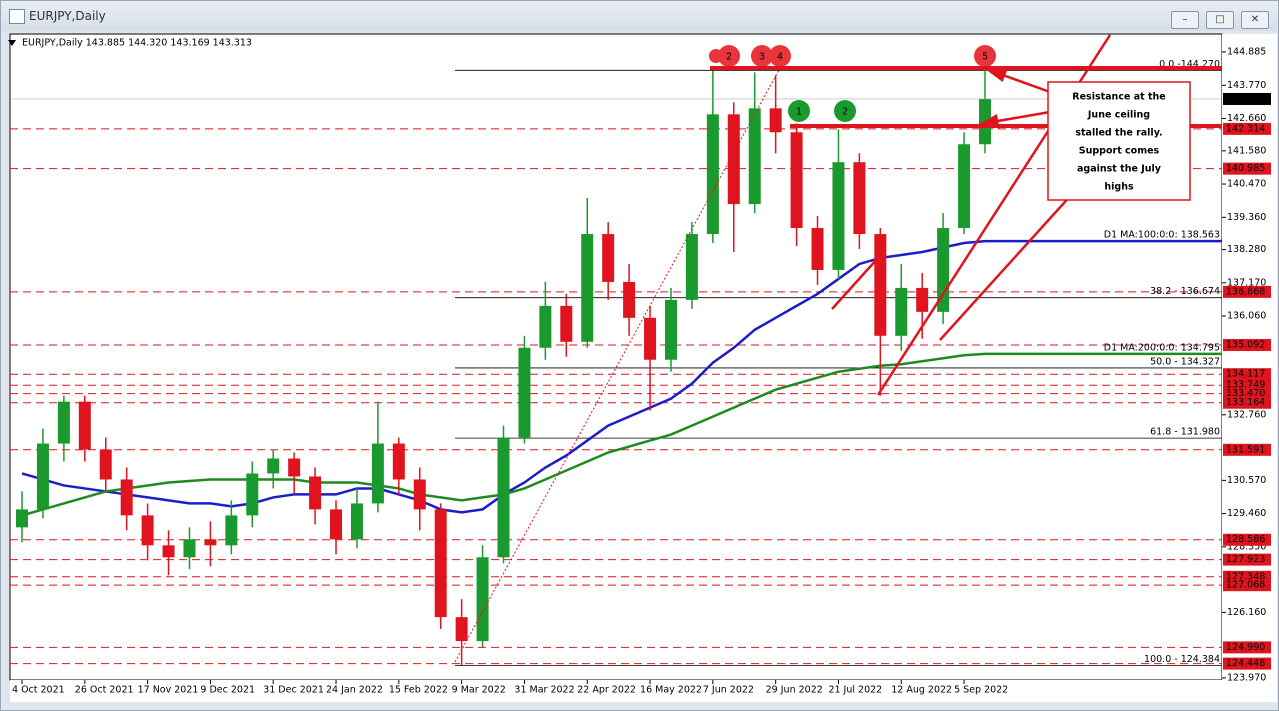 This screenshot has height=711, width=1279. I want to click on y-tick-label: 132.760, so click(1246, 414).